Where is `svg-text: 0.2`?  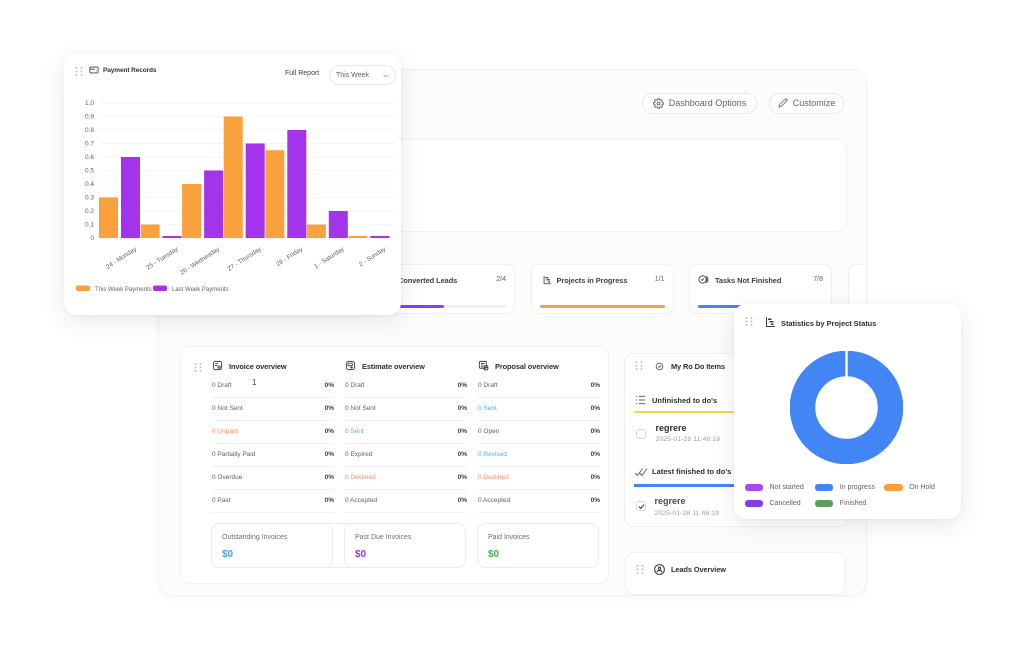
svg-text: 0.2 is located at coordinates (89, 211).